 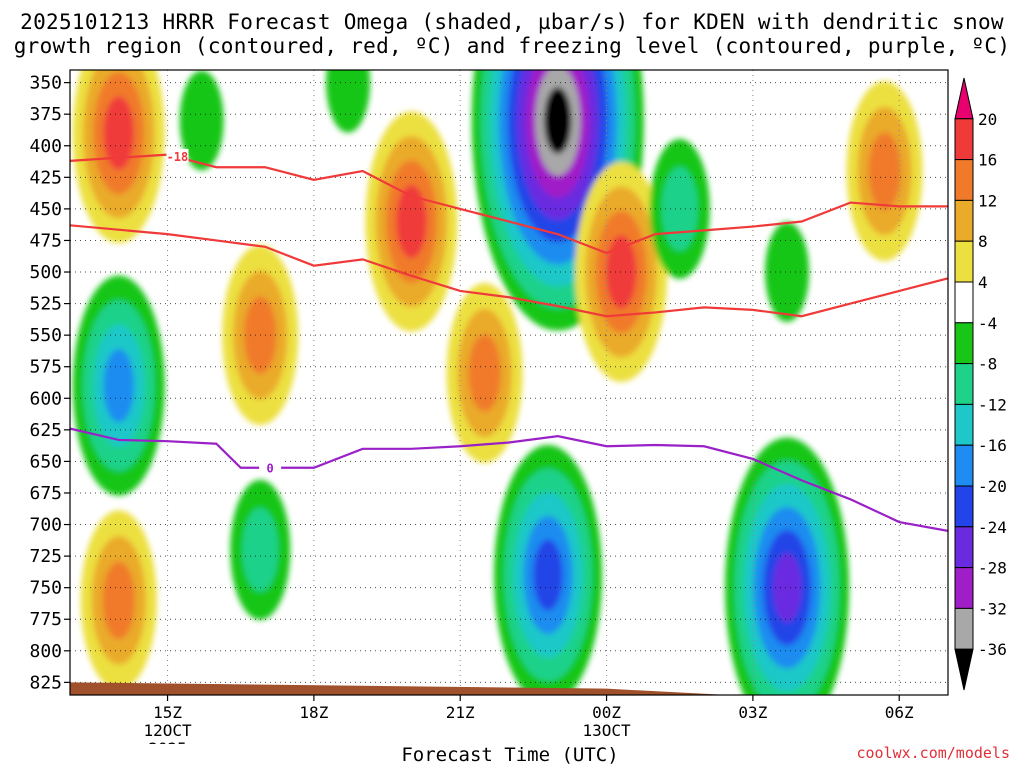 I want to click on y-tick-label: 650, so click(x=45, y=461).